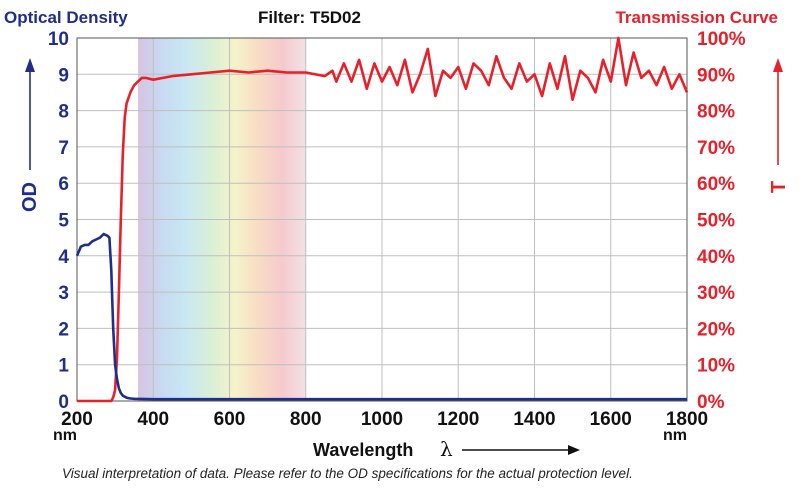  What do you see at coordinates (779, 187) in the screenshot?
I see `t-axis-label: T` at bounding box center [779, 187].